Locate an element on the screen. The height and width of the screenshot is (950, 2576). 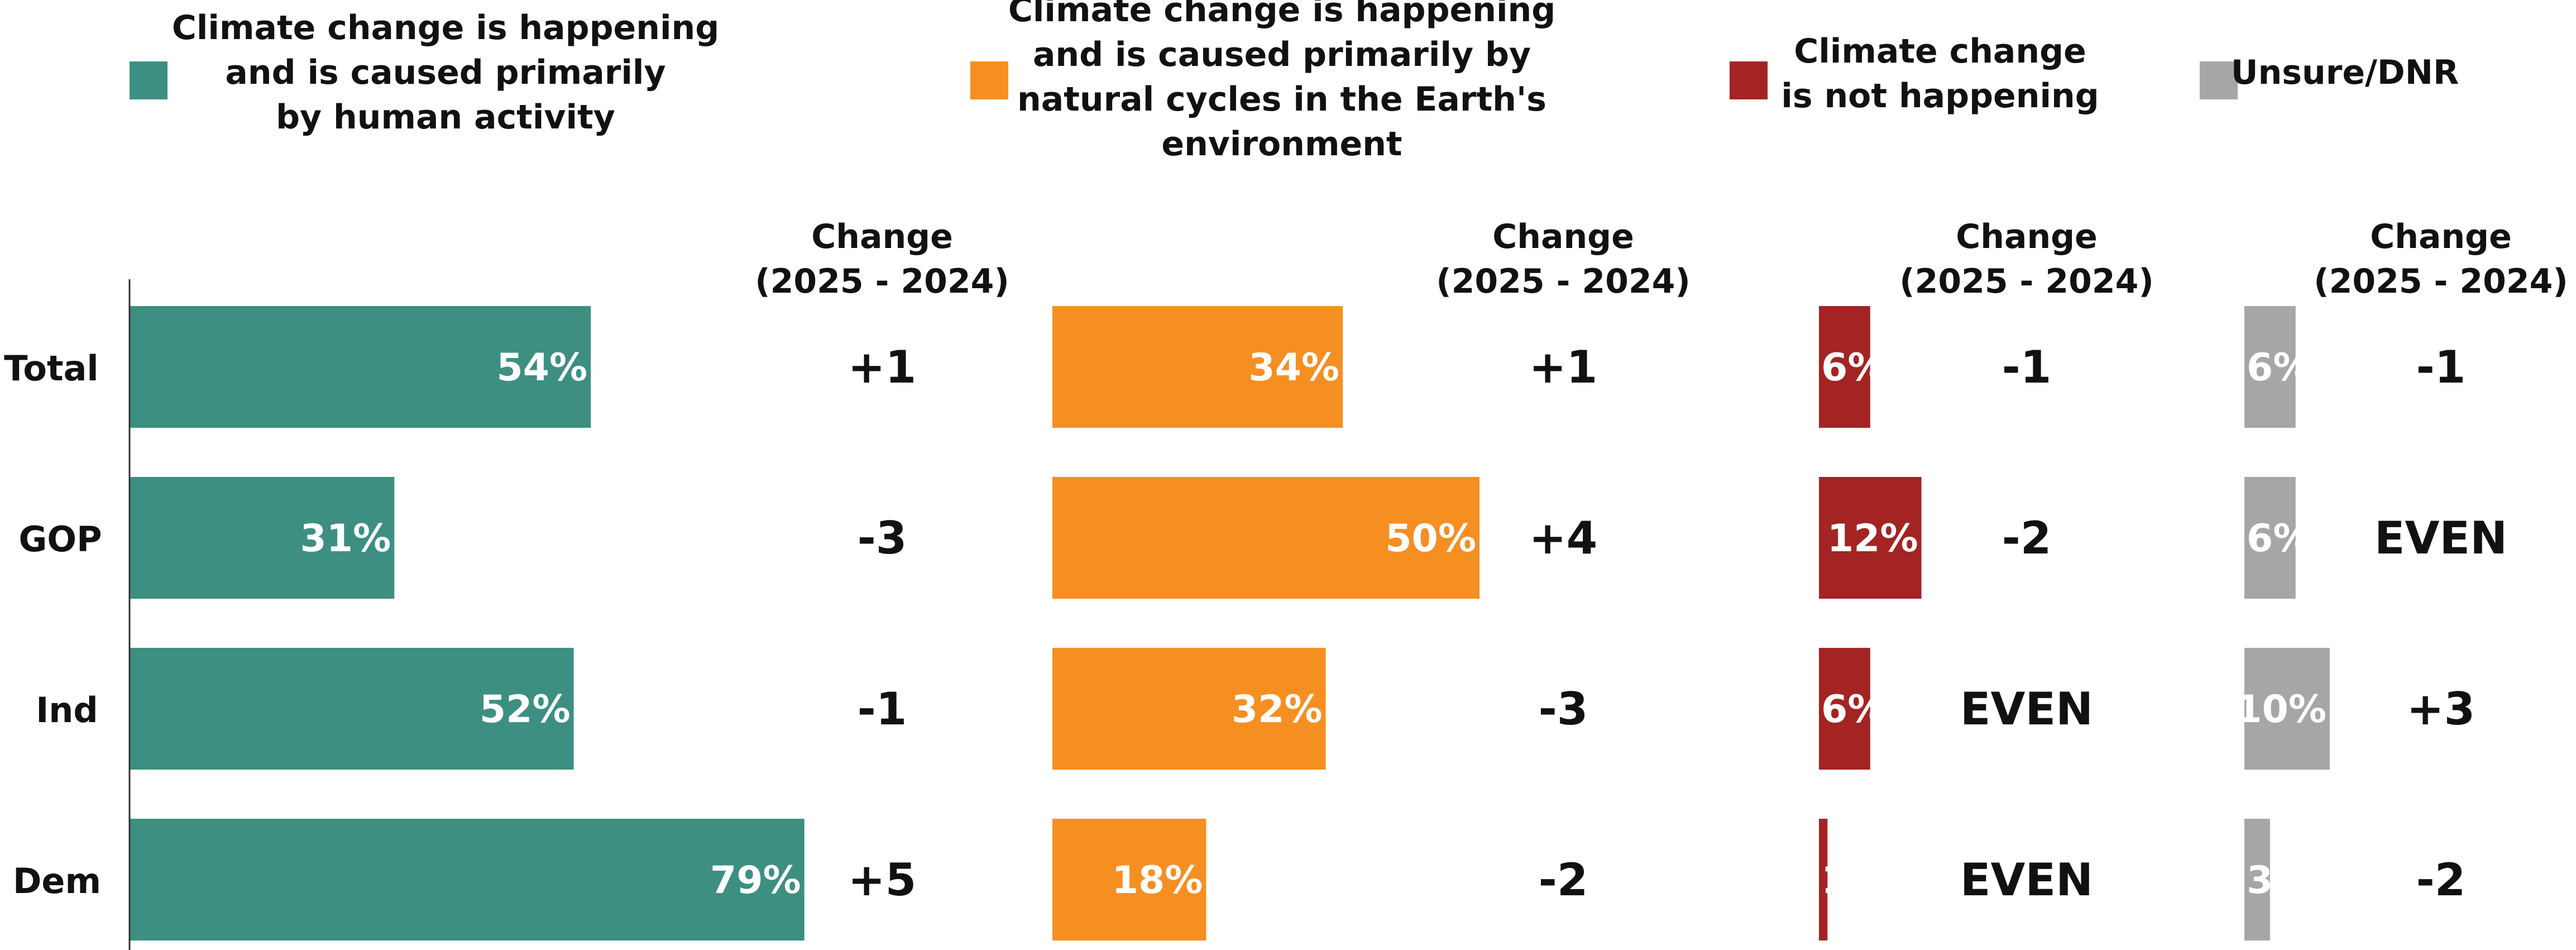
category-label: Total is located at coordinates (51, 369).